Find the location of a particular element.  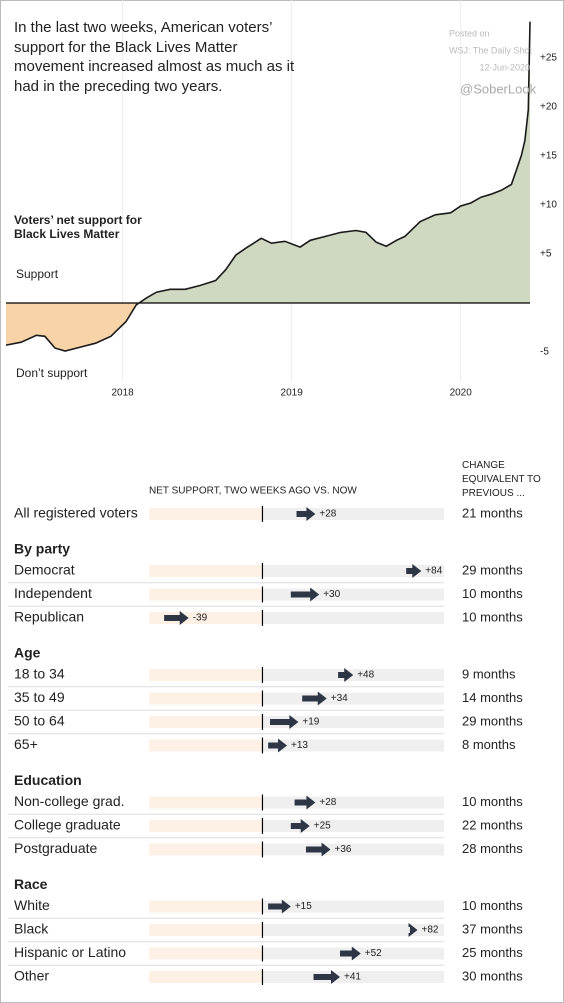

row-label: Postgraduate is located at coordinates (55, 848).